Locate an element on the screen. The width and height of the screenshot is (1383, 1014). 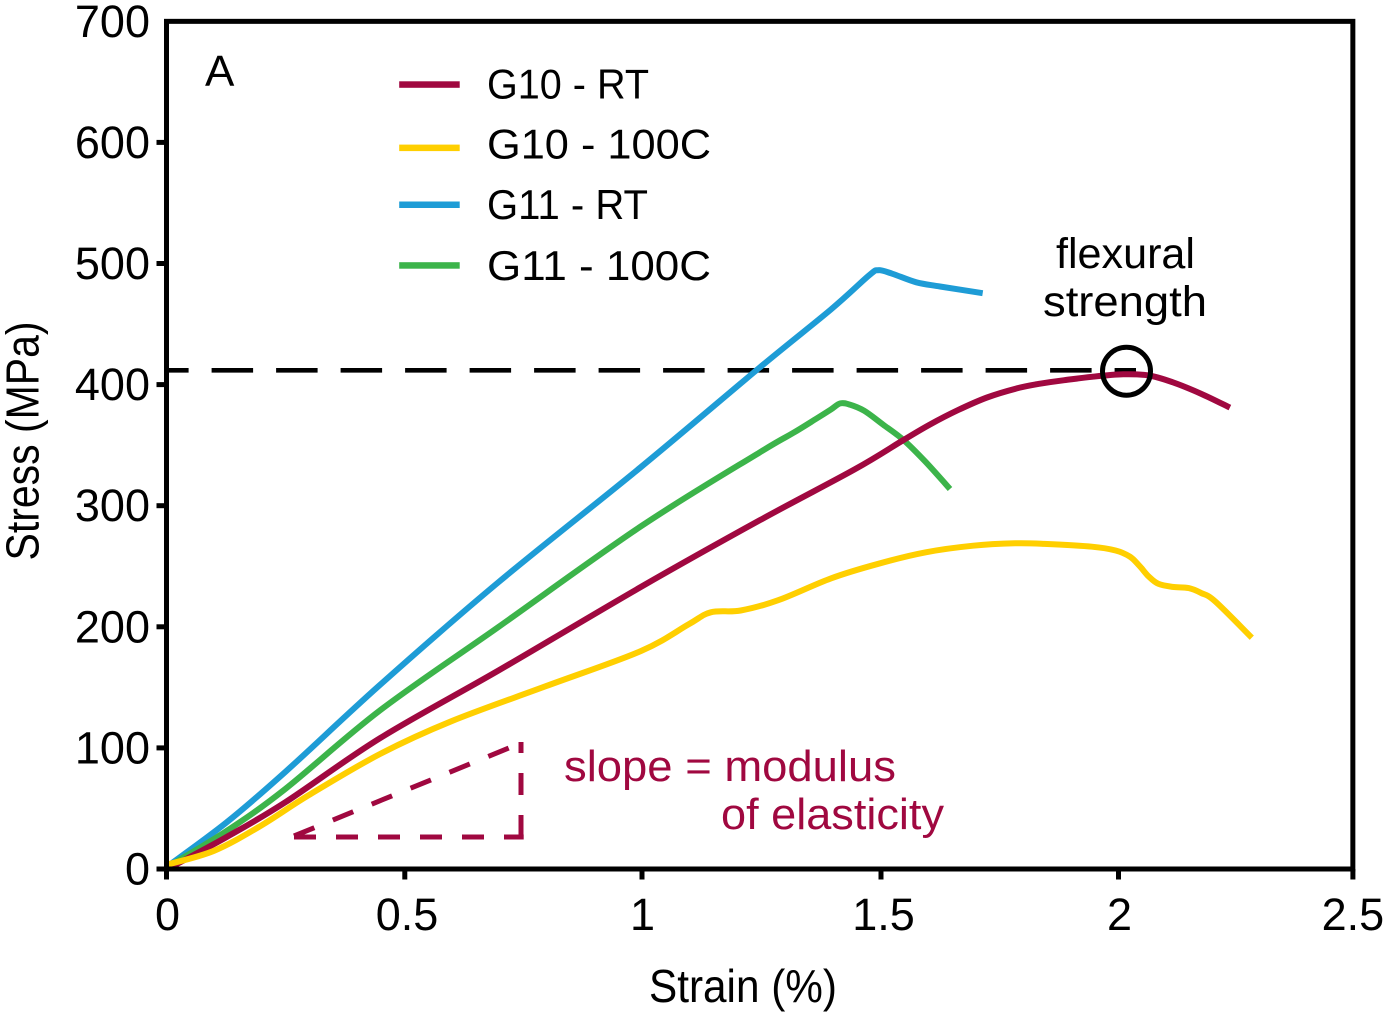
svg-text: 400 is located at coordinates (112, 384).